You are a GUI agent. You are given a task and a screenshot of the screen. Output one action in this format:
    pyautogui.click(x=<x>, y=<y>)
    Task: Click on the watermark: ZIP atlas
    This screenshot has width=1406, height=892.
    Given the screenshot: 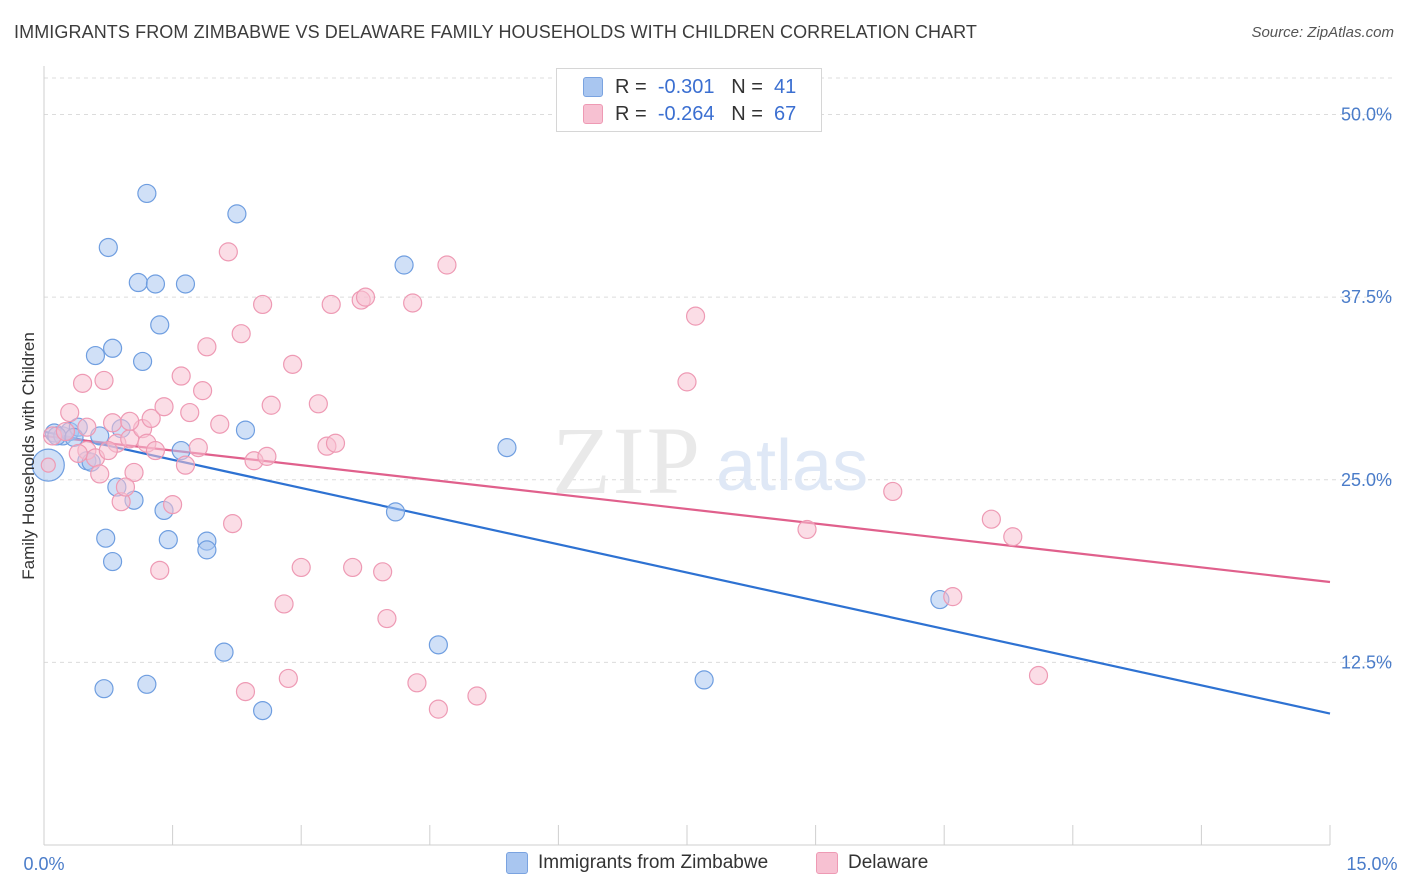 What is the action you would take?
    pyautogui.click(x=710, y=460)
    